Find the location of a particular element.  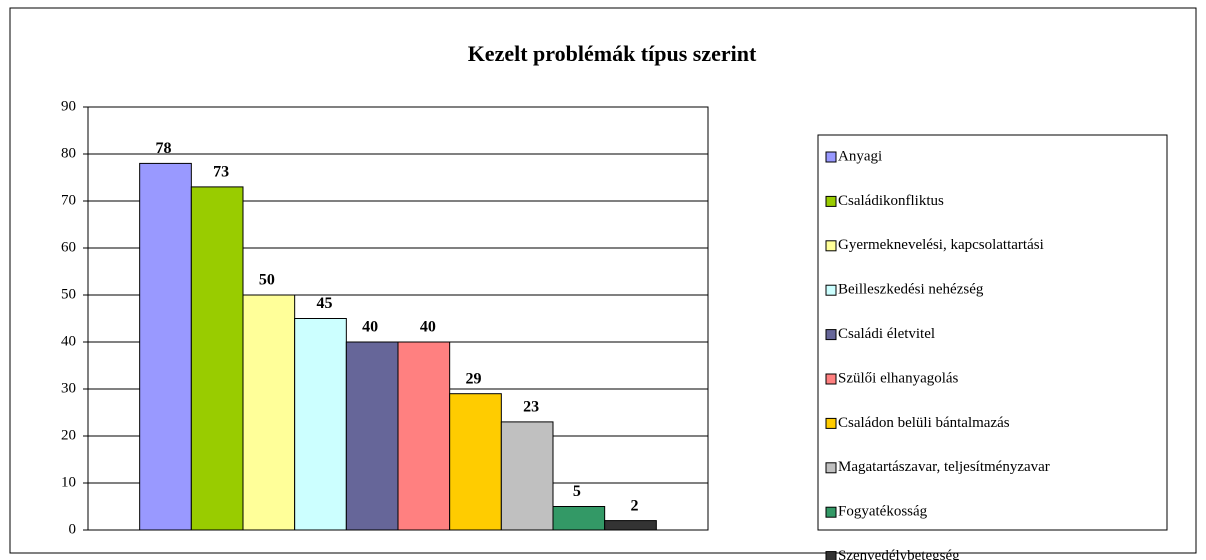

chart-title: Kezelt problémák típus szerint is located at coordinates (612, 53).